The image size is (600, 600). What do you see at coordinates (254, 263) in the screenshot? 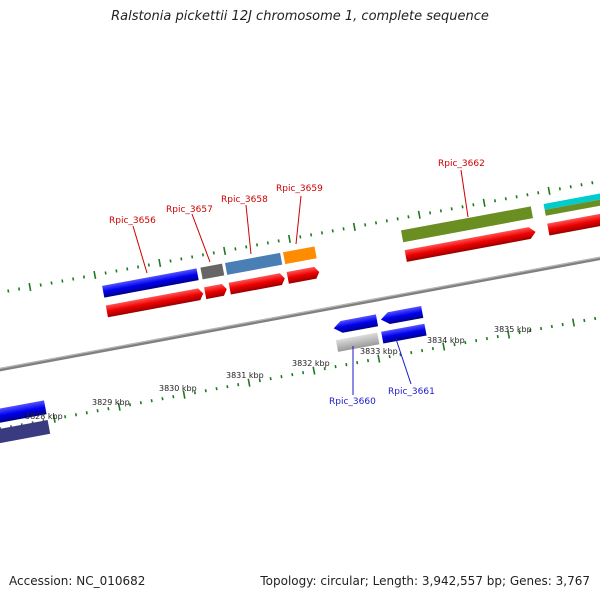
I see `feature-rpic3658` at bounding box center [254, 263].